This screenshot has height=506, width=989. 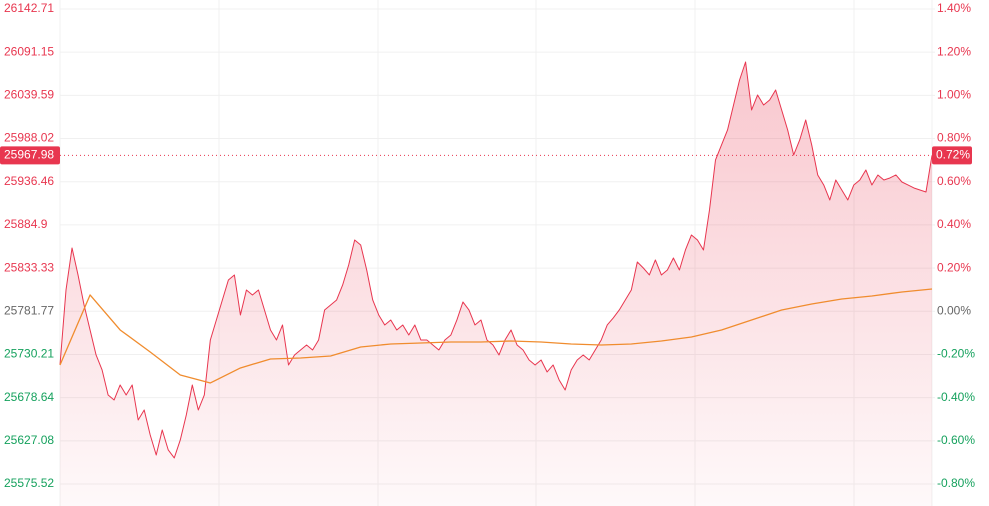 What do you see at coordinates (954, 224) in the screenshot?
I see `y2-tick-label: 0.40%` at bounding box center [954, 224].